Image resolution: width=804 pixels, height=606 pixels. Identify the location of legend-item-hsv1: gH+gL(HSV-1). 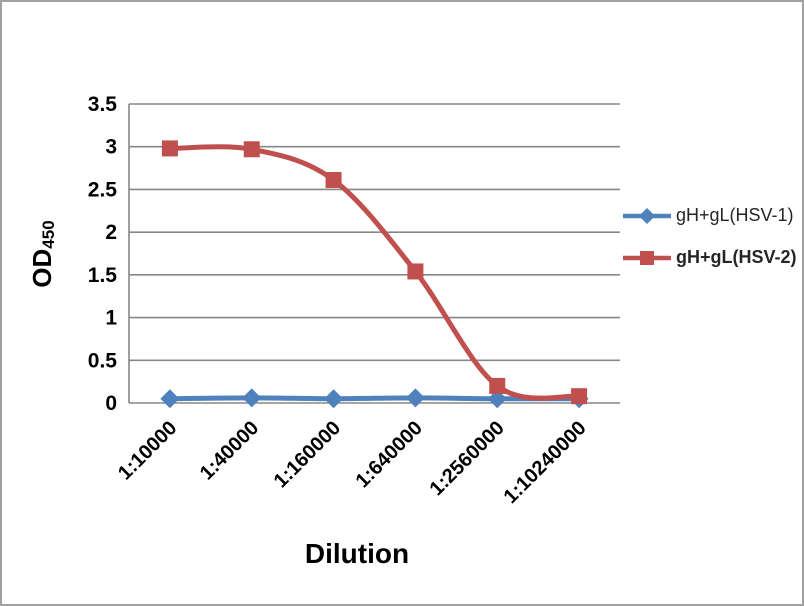
(712, 215).